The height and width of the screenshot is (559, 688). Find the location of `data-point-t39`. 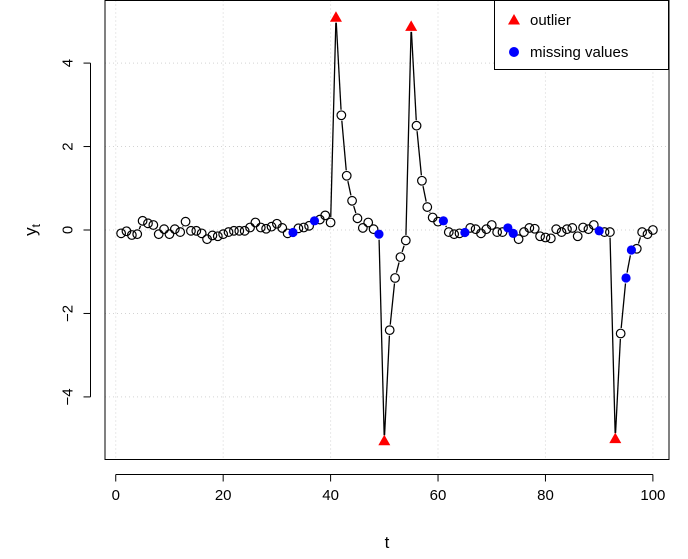

data-point-t39 is located at coordinates (325, 215).